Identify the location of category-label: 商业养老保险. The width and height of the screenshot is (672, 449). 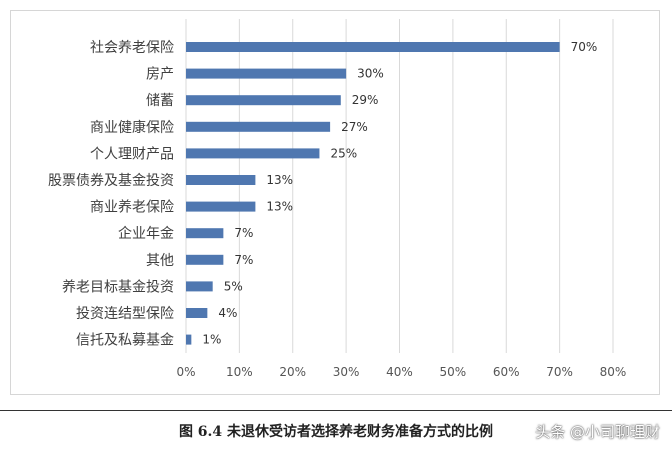
(132, 208).